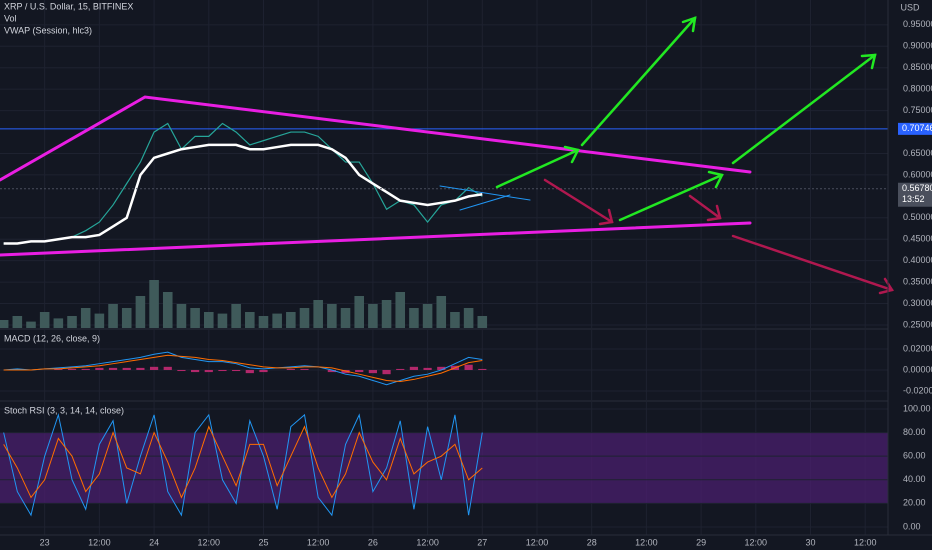  I want to click on y-tick-label: 60.00, so click(914, 456).